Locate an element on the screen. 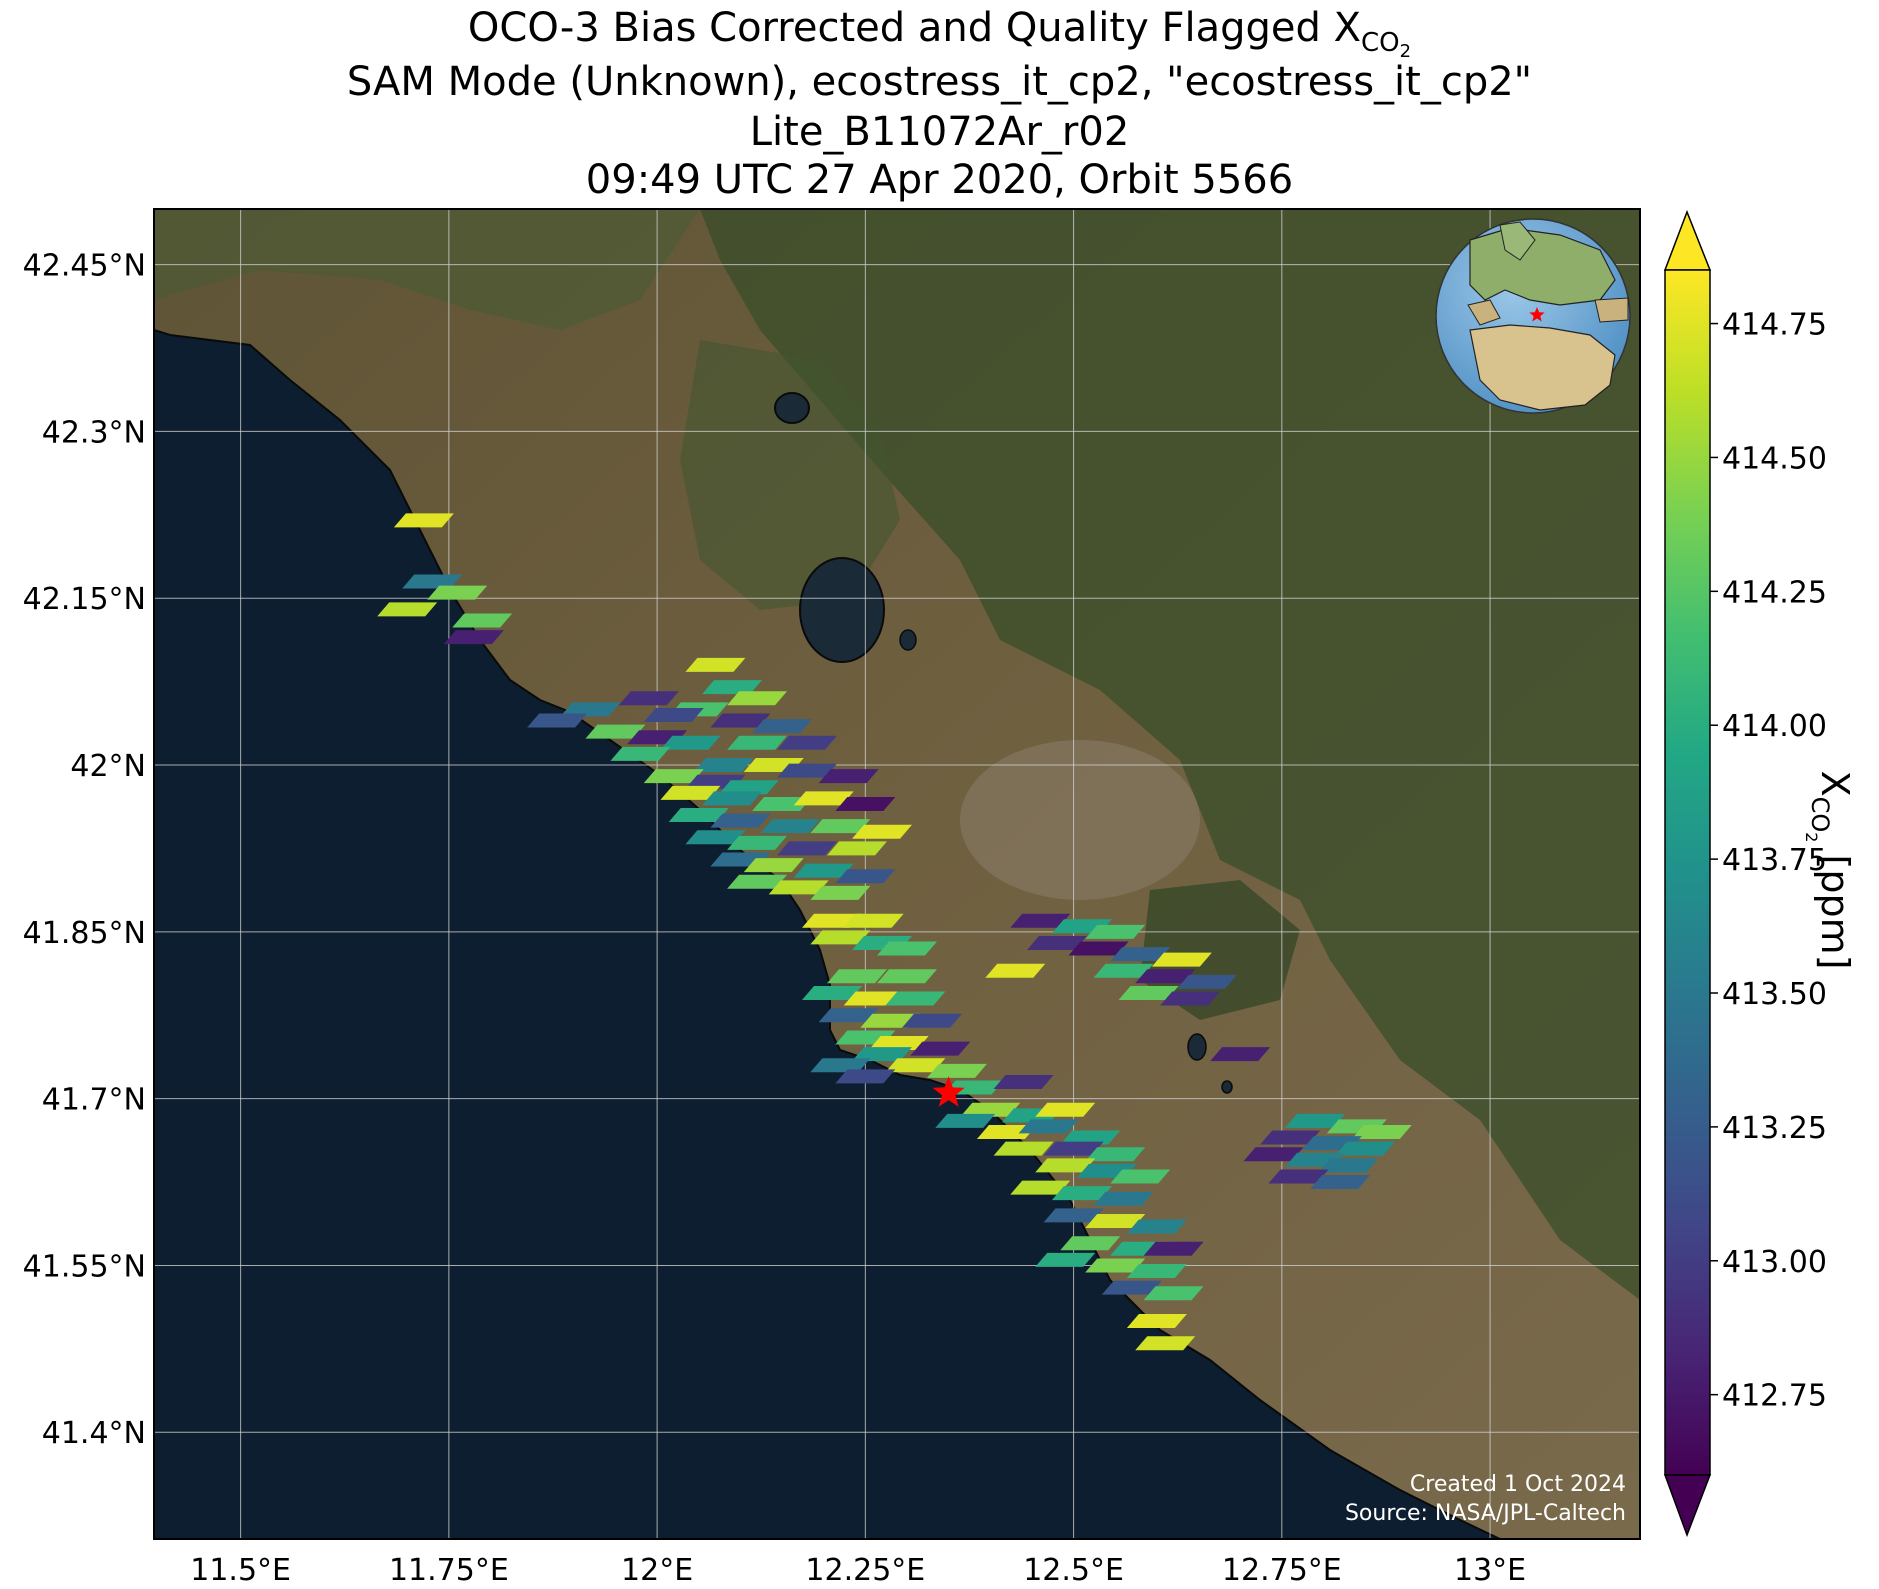 The width and height of the screenshot is (1879, 1589). lon-tick-label: 12.5°E is located at coordinates (1073, 1570).